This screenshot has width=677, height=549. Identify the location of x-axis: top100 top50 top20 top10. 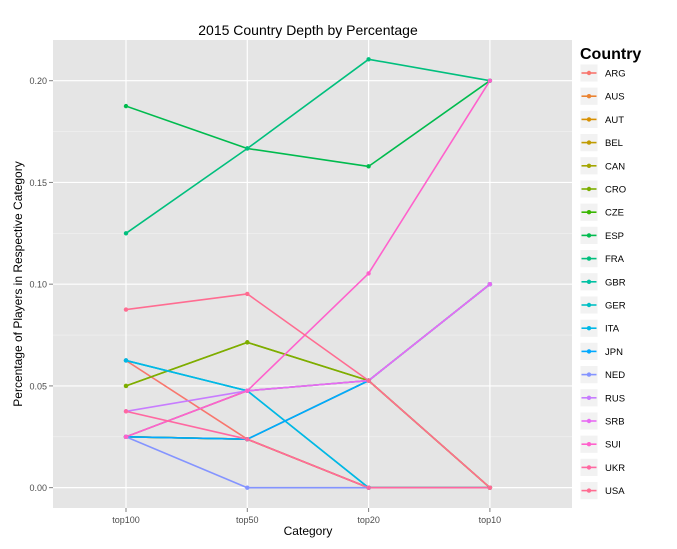
(306, 516).